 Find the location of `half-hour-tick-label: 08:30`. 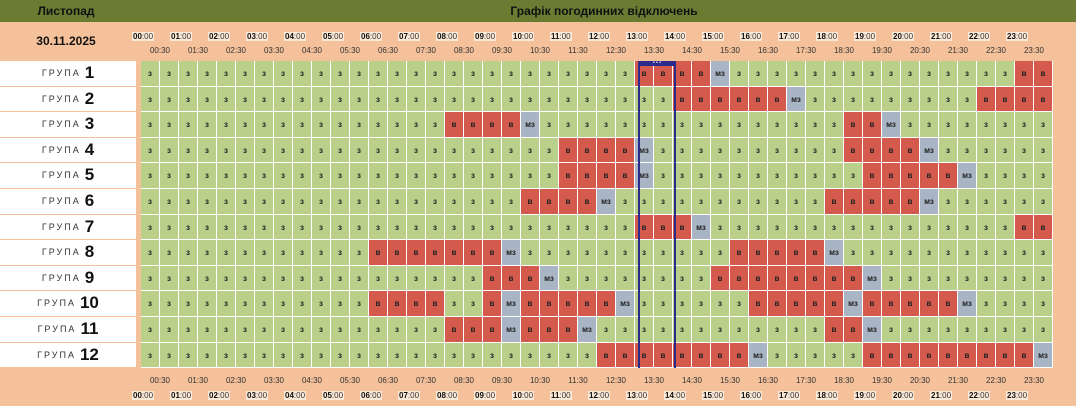

half-hour-tick-label: 08:30 is located at coordinates (464, 50).